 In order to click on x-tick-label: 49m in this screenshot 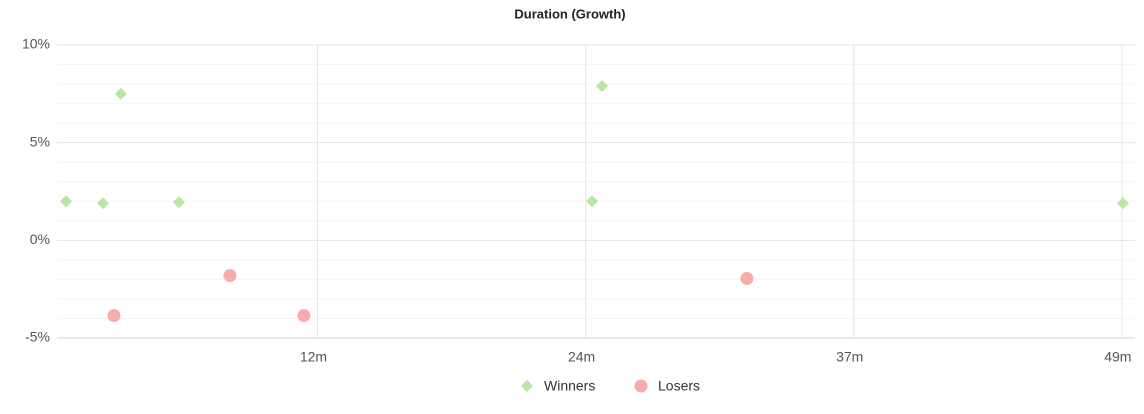, I will do `click(1117, 357)`.